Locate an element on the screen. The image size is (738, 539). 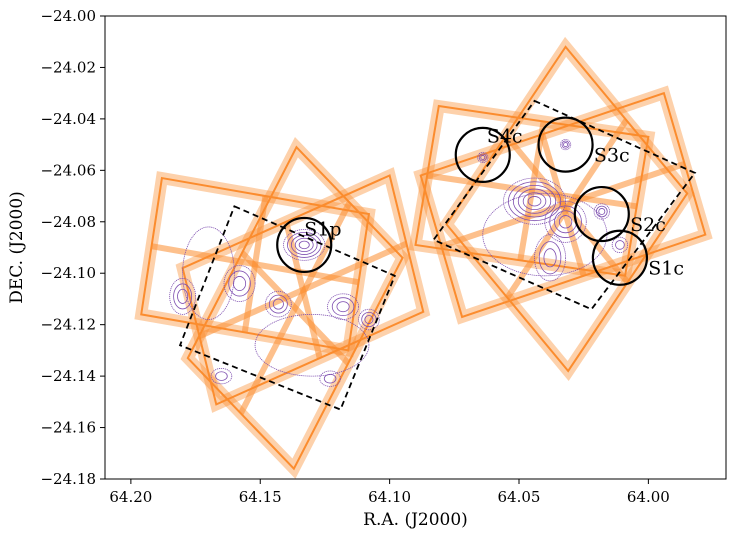
y-tick-label: −24.14 is located at coordinates (68, 376).